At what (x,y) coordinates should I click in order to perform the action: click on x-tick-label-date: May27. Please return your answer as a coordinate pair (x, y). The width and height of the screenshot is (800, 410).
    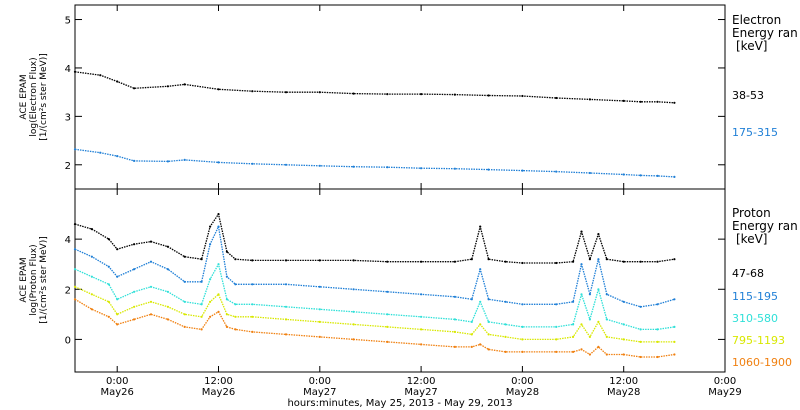
    Looking at the image, I should click on (319, 392).